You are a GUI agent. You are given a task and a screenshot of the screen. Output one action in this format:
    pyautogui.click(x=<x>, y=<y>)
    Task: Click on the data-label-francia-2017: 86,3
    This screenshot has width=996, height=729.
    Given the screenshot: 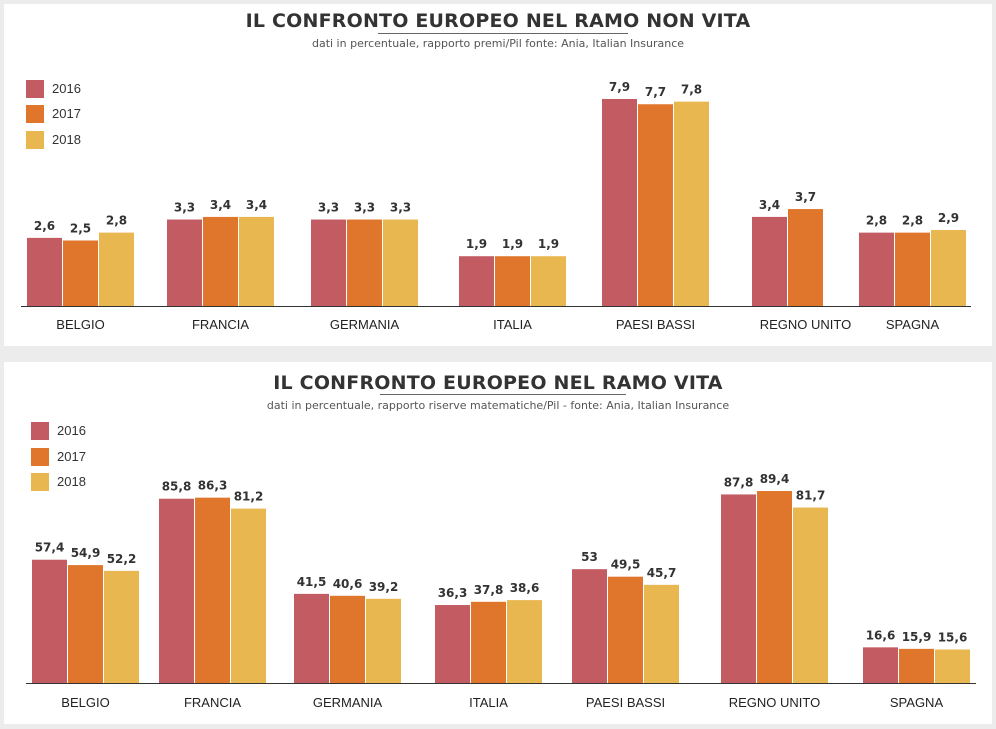 What is the action you would take?
    pyautogui.click(x=213, y=486)
    